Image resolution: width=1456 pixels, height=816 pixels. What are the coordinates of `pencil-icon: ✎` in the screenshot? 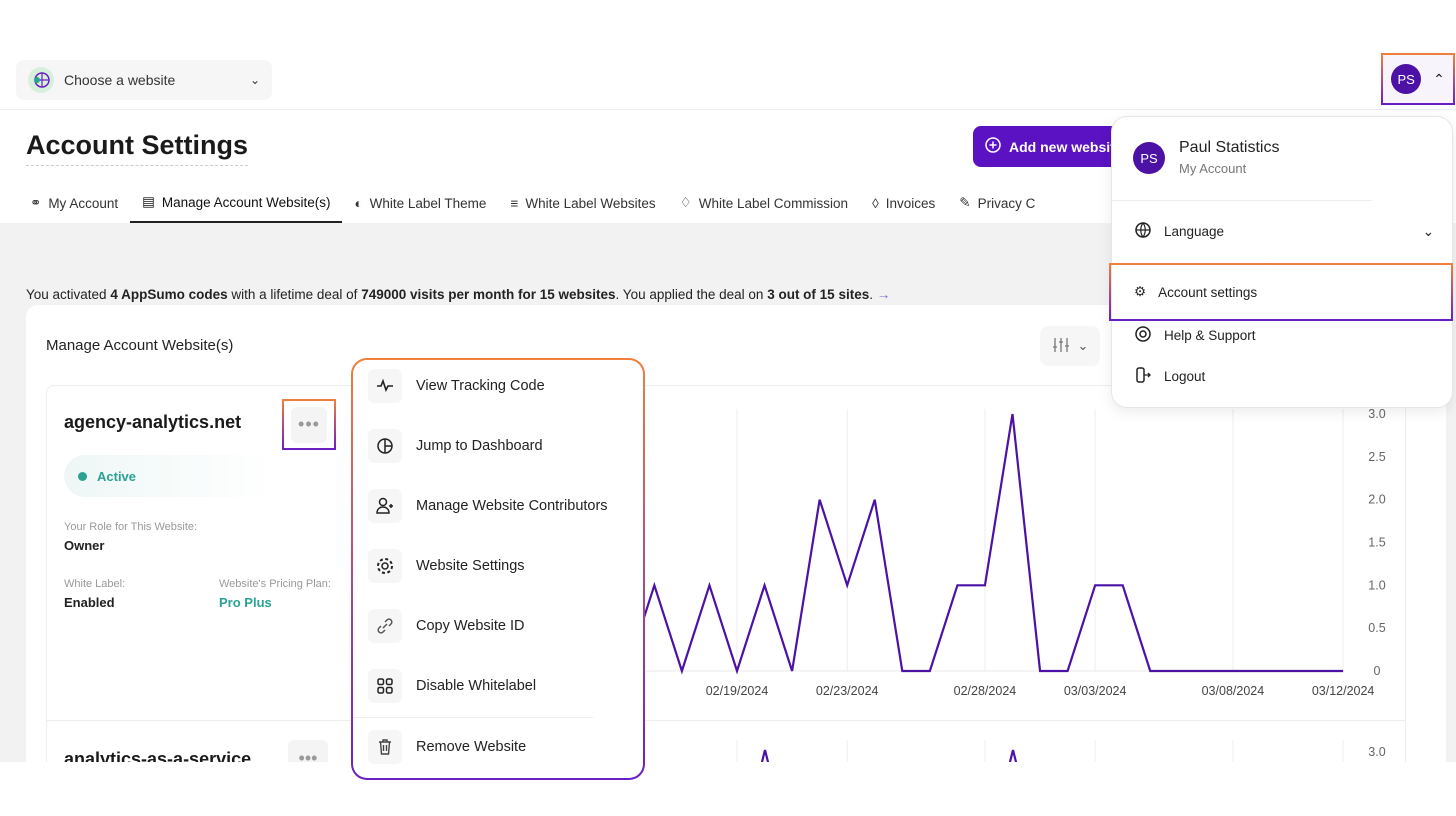 It's located at (965, 202).